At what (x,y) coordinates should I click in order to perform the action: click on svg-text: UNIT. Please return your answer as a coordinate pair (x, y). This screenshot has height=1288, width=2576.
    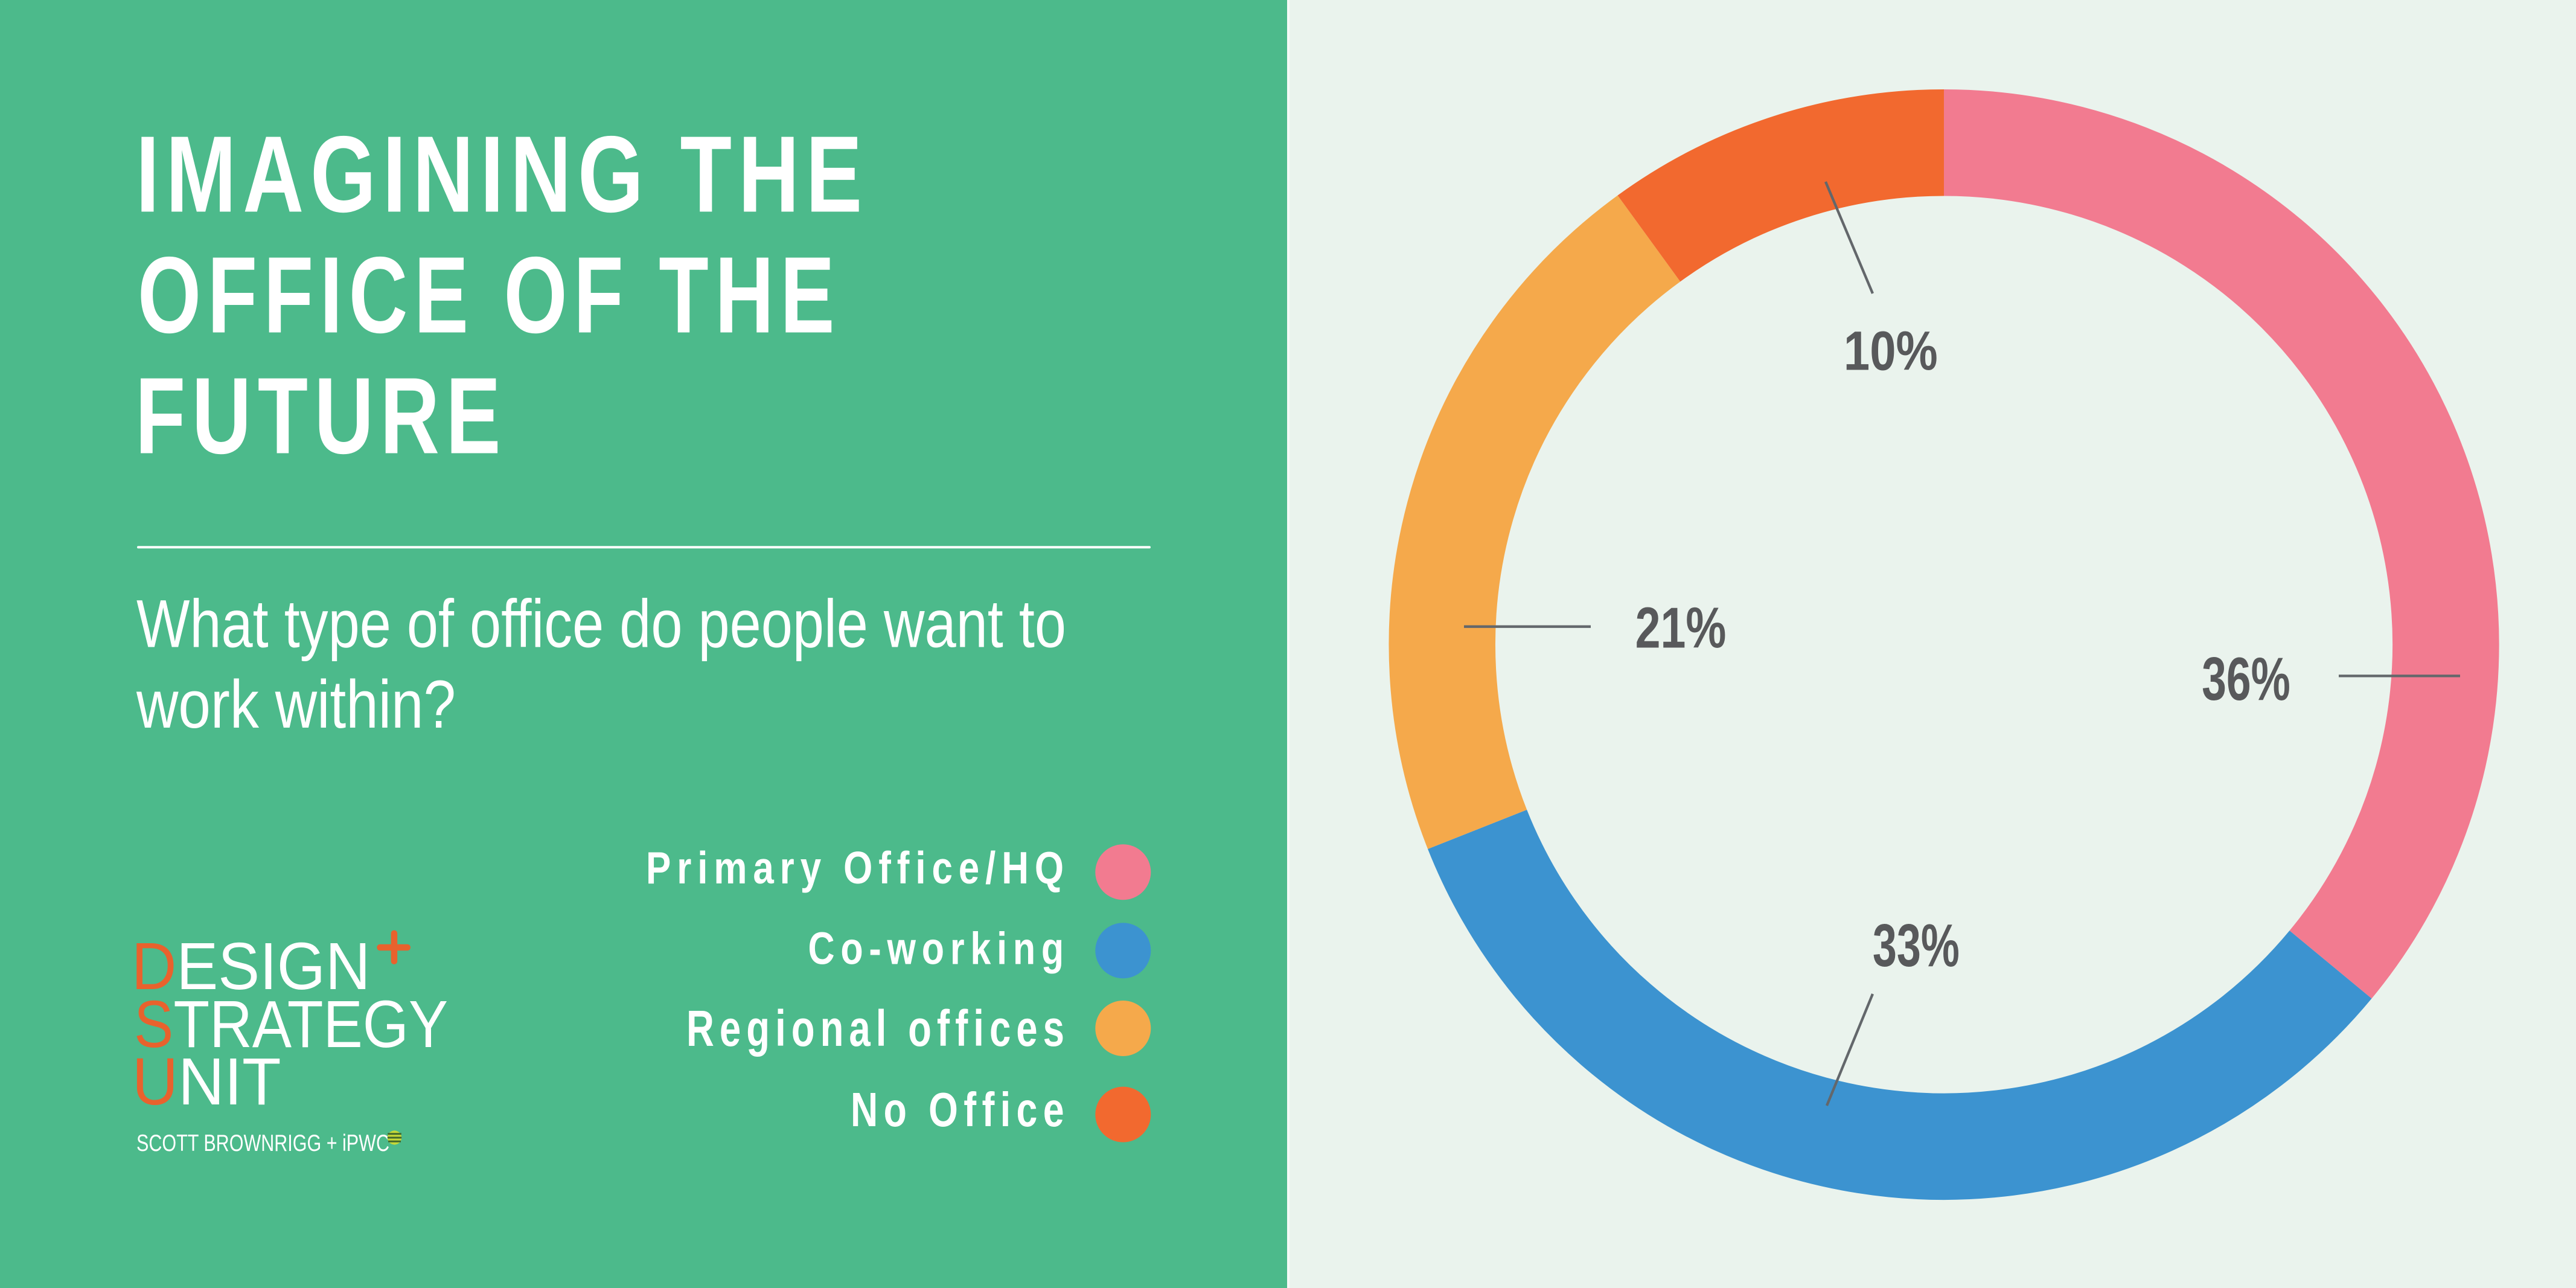
    Looking at the image, I should click on (206, 1081).